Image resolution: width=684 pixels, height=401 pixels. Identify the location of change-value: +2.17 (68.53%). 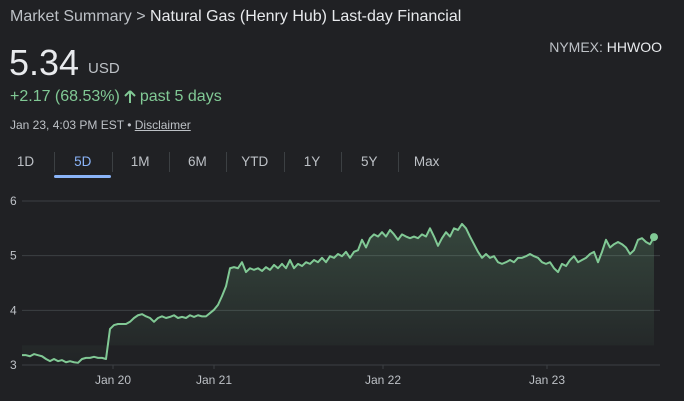
(65, 96).